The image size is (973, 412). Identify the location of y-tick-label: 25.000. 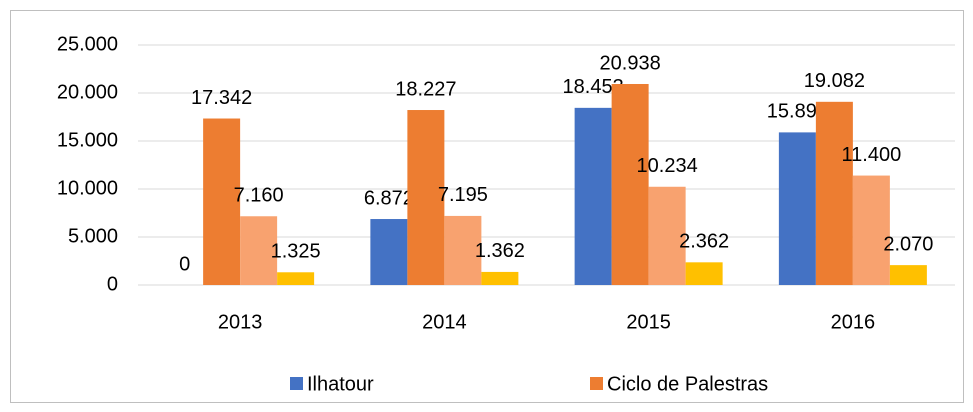
(87, 44).